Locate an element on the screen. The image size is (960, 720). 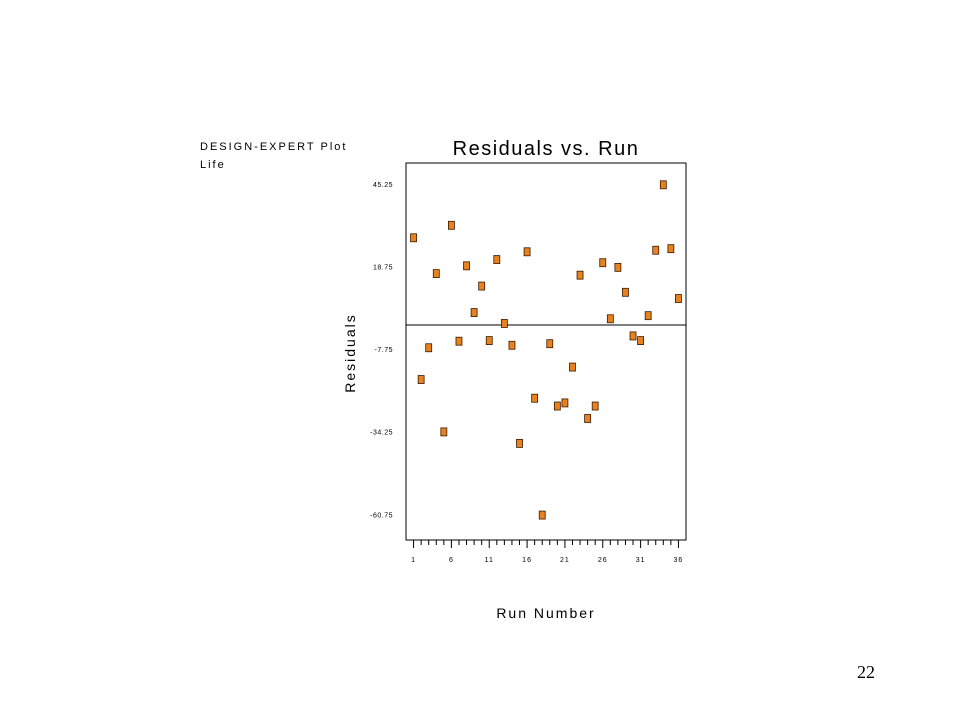
y-tick-label: -7.75 is located at coordinates (384, 350).